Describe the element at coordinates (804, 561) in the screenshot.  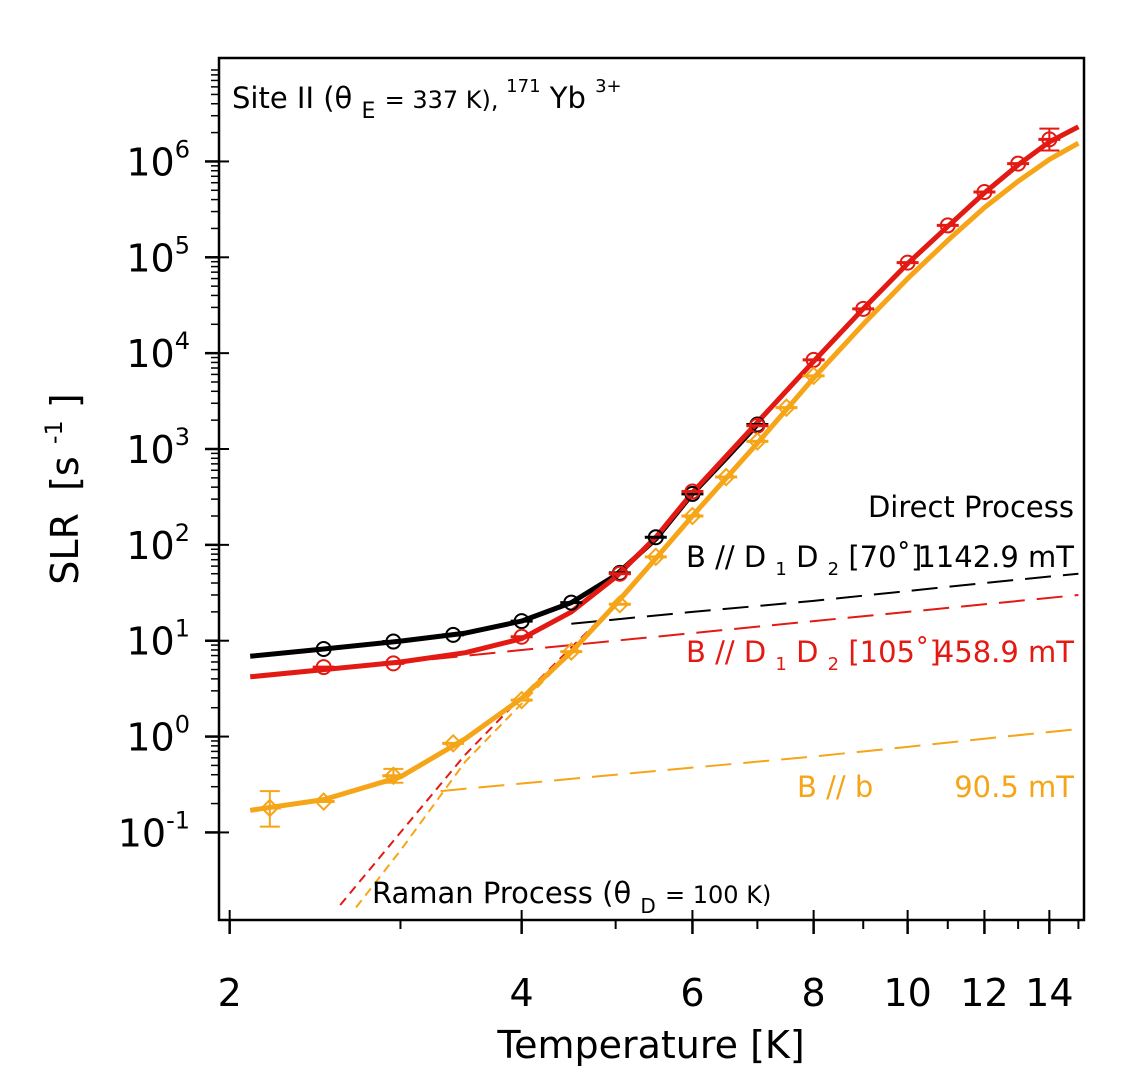
I see `field-70-label: B // D 1 D 2 [70˚]` at that location.